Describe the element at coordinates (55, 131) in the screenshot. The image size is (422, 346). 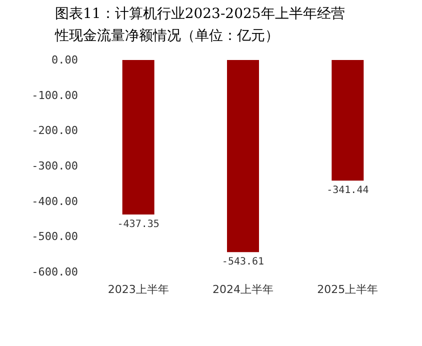
I see `y-tick-label: -200.00` at that location.